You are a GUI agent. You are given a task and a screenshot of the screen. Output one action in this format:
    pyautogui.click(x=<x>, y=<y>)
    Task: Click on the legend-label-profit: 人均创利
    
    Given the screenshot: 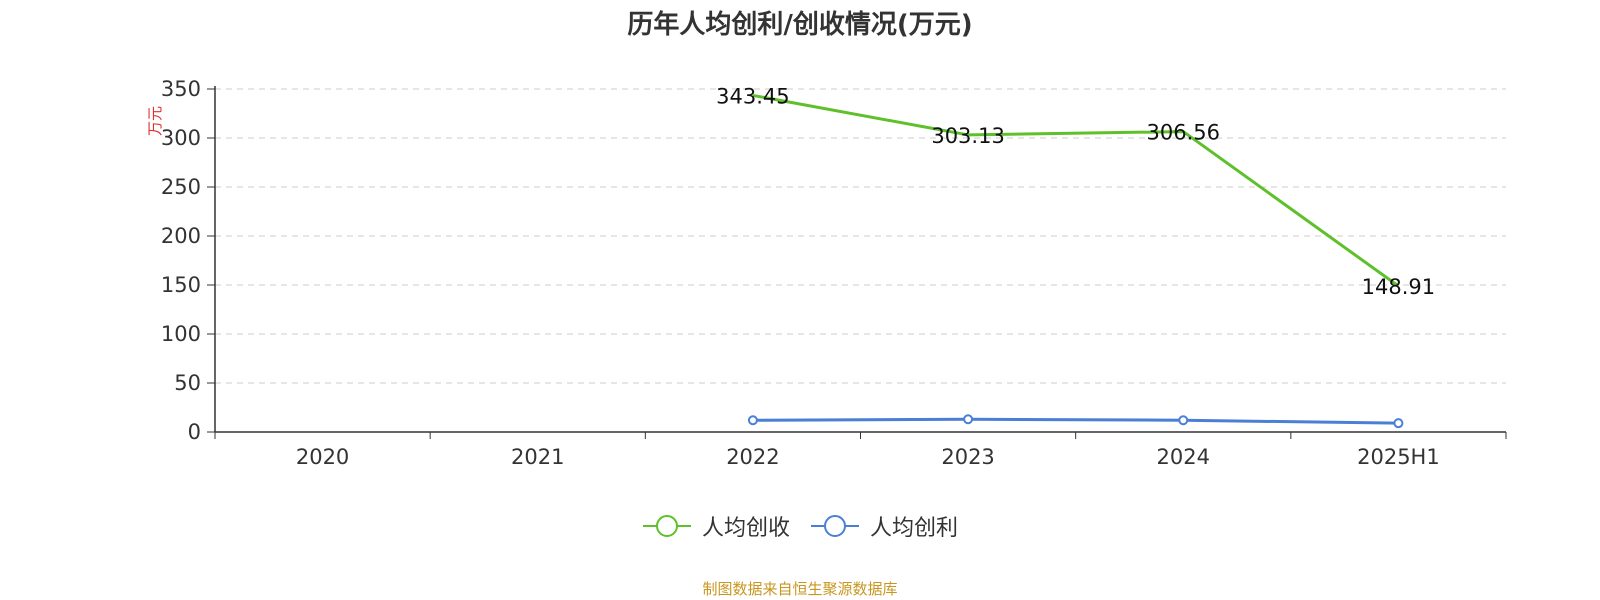 What is the action you would take?
    pyautogui.click(x=914, y=528)
    